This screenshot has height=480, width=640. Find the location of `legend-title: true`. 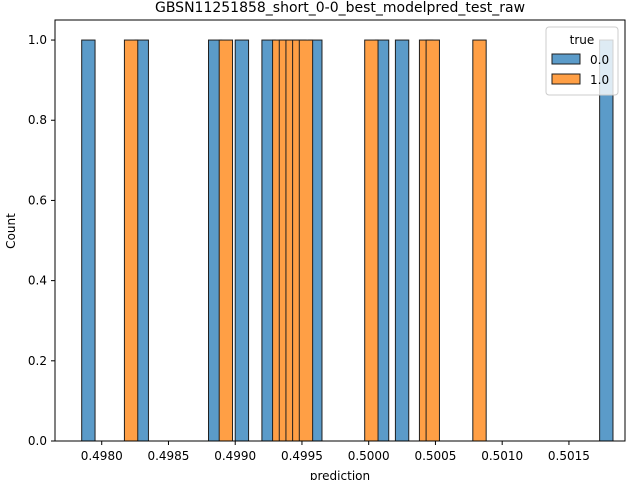

legend-title: true is located at coordinates (582, 40).